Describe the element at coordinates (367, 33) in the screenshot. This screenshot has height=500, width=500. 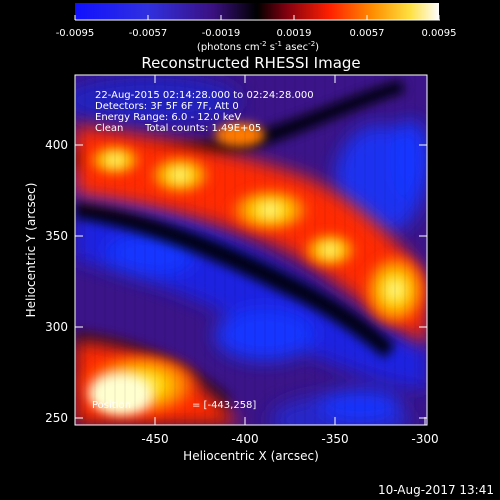
I see `colorbar-tick-label: 0.0057` at that location.